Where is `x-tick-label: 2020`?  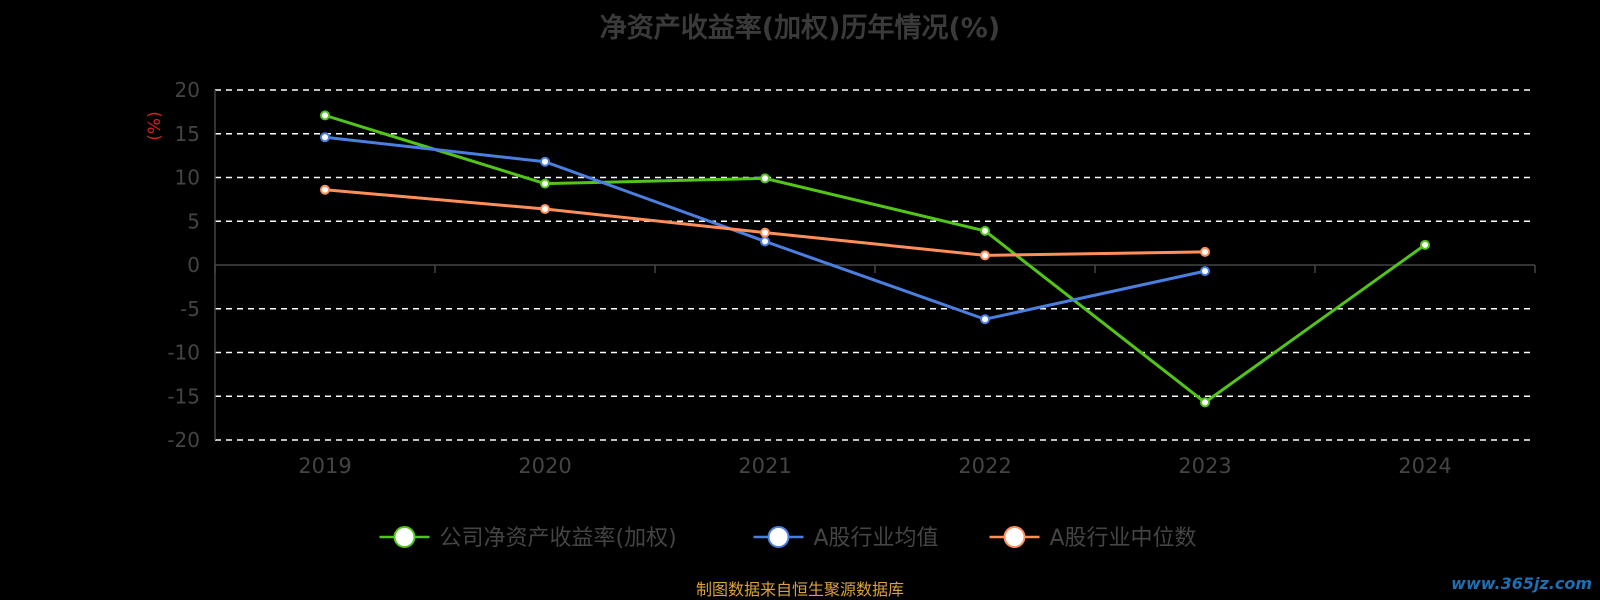
x-tick-label: 2020 is located at coordinates (544, 466).